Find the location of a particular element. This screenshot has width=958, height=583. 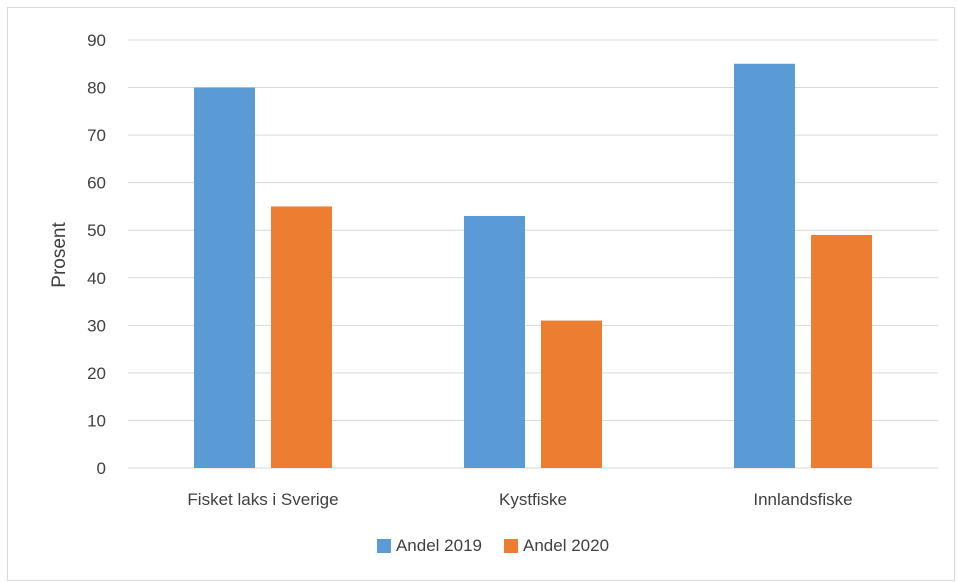

x-tick-label: Innlandsfiske is located at coordinates (802, 499).